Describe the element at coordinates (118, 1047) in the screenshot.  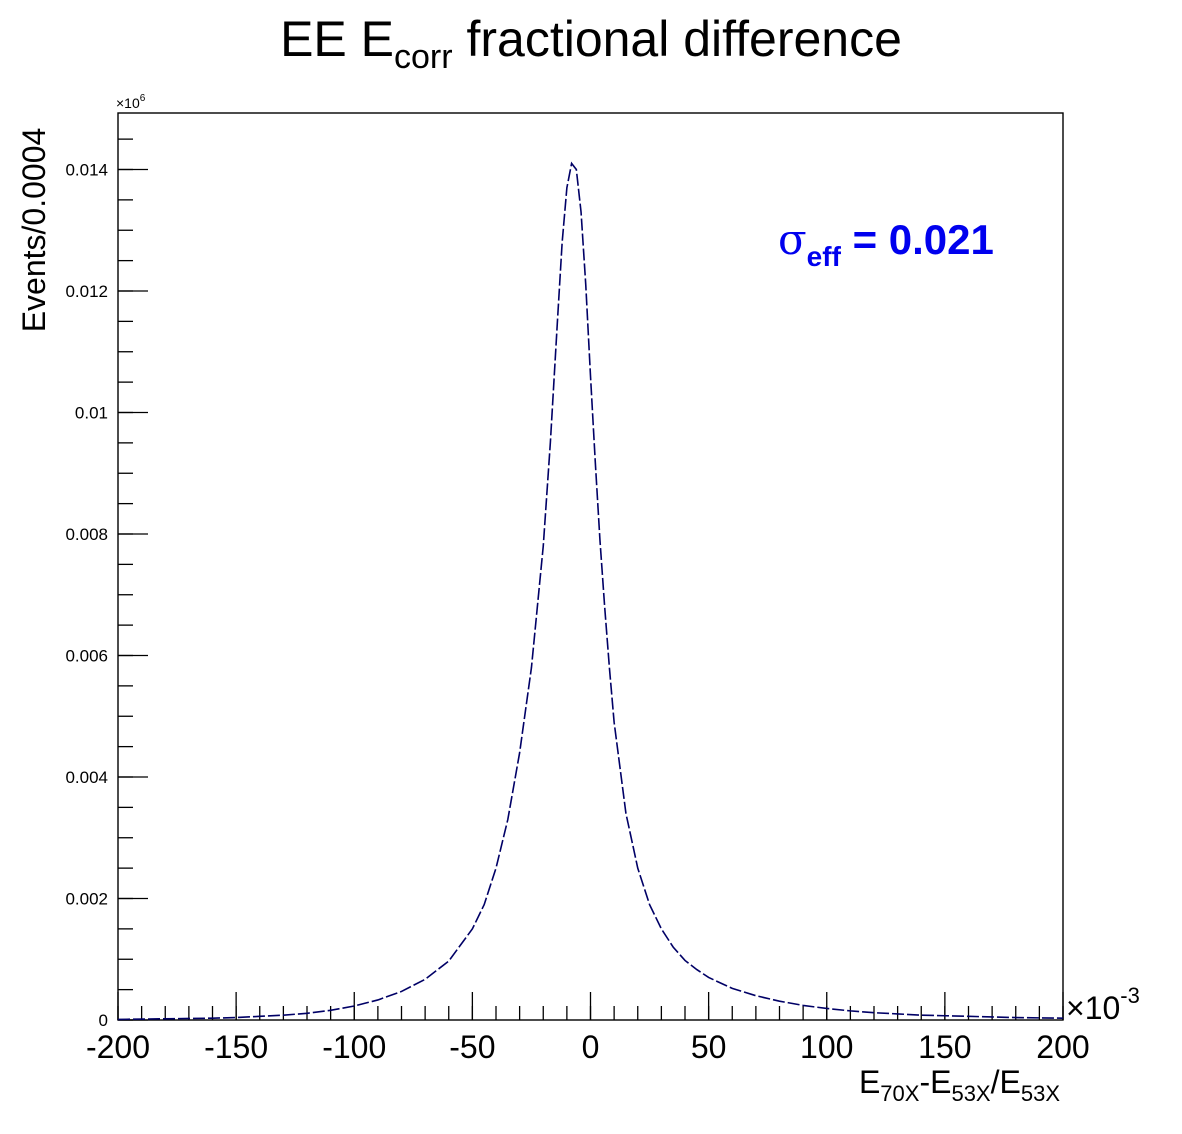
I see `x-tick-label: -200` at that location.